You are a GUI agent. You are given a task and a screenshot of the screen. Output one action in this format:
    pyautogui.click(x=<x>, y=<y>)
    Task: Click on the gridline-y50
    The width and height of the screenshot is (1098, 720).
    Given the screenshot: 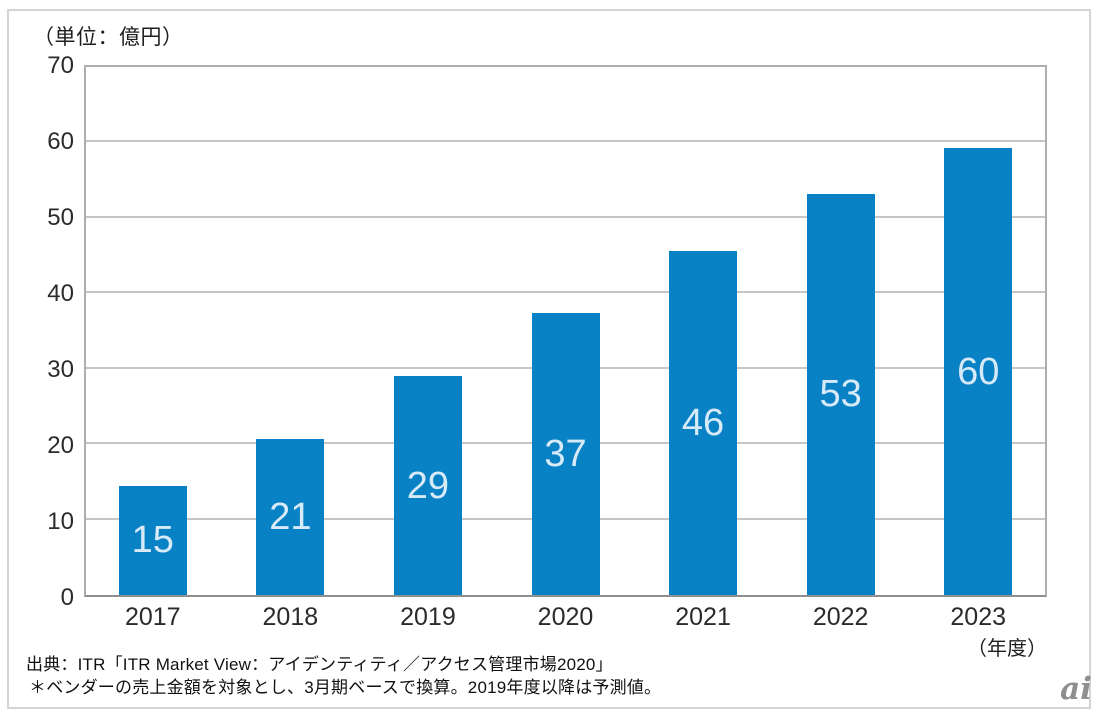 What is the action you would take?
    pyautogui.click(x=565, y=216)
    